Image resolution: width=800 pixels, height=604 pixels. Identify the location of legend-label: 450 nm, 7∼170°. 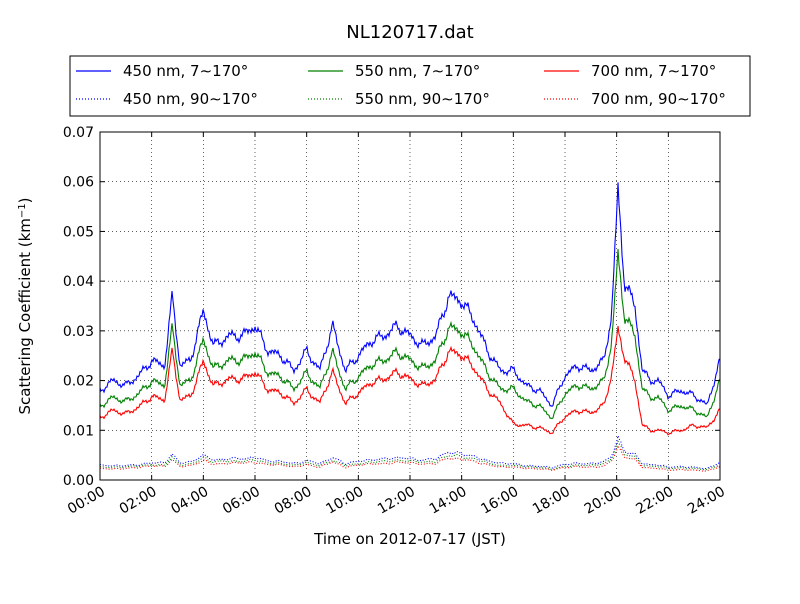
(185, 71).